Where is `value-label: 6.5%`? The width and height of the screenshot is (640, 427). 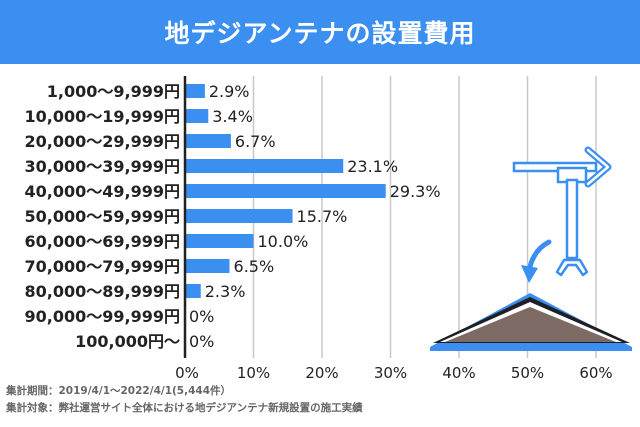
value-label: 6.5% is located at coordinates (254, 266).